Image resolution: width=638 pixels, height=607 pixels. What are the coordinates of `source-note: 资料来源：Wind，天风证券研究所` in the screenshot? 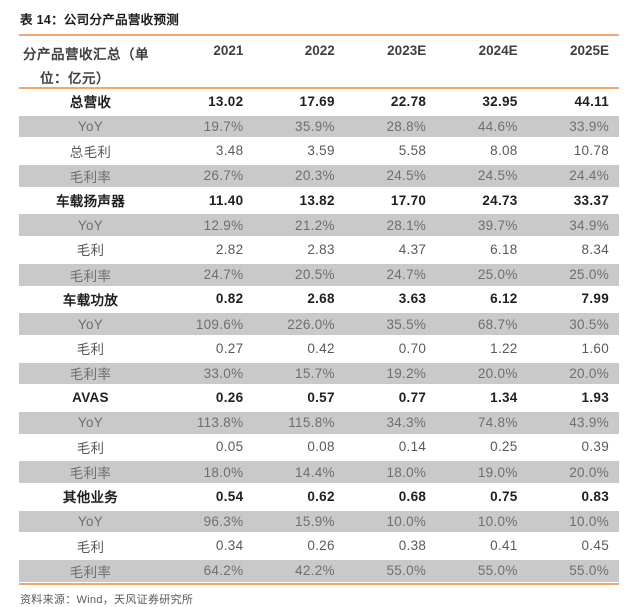 It's located at (107, 599).